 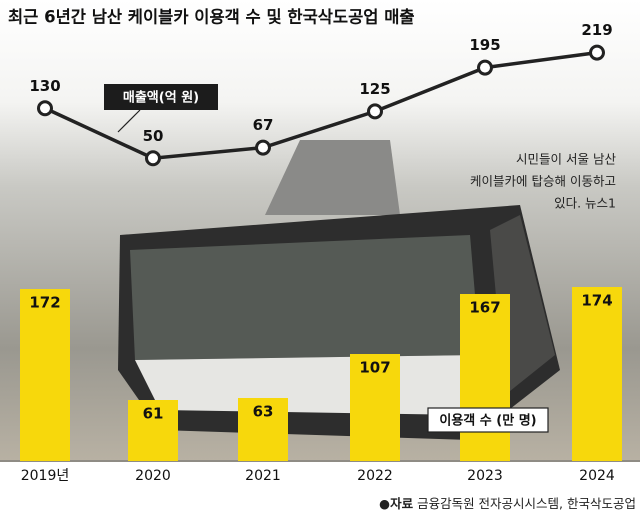 What do you see at coordinates (543, 181) in the screenshot?
I see `caption-line: 케이블카에 탑승해 이동하고` at bounding box center [543, 181].